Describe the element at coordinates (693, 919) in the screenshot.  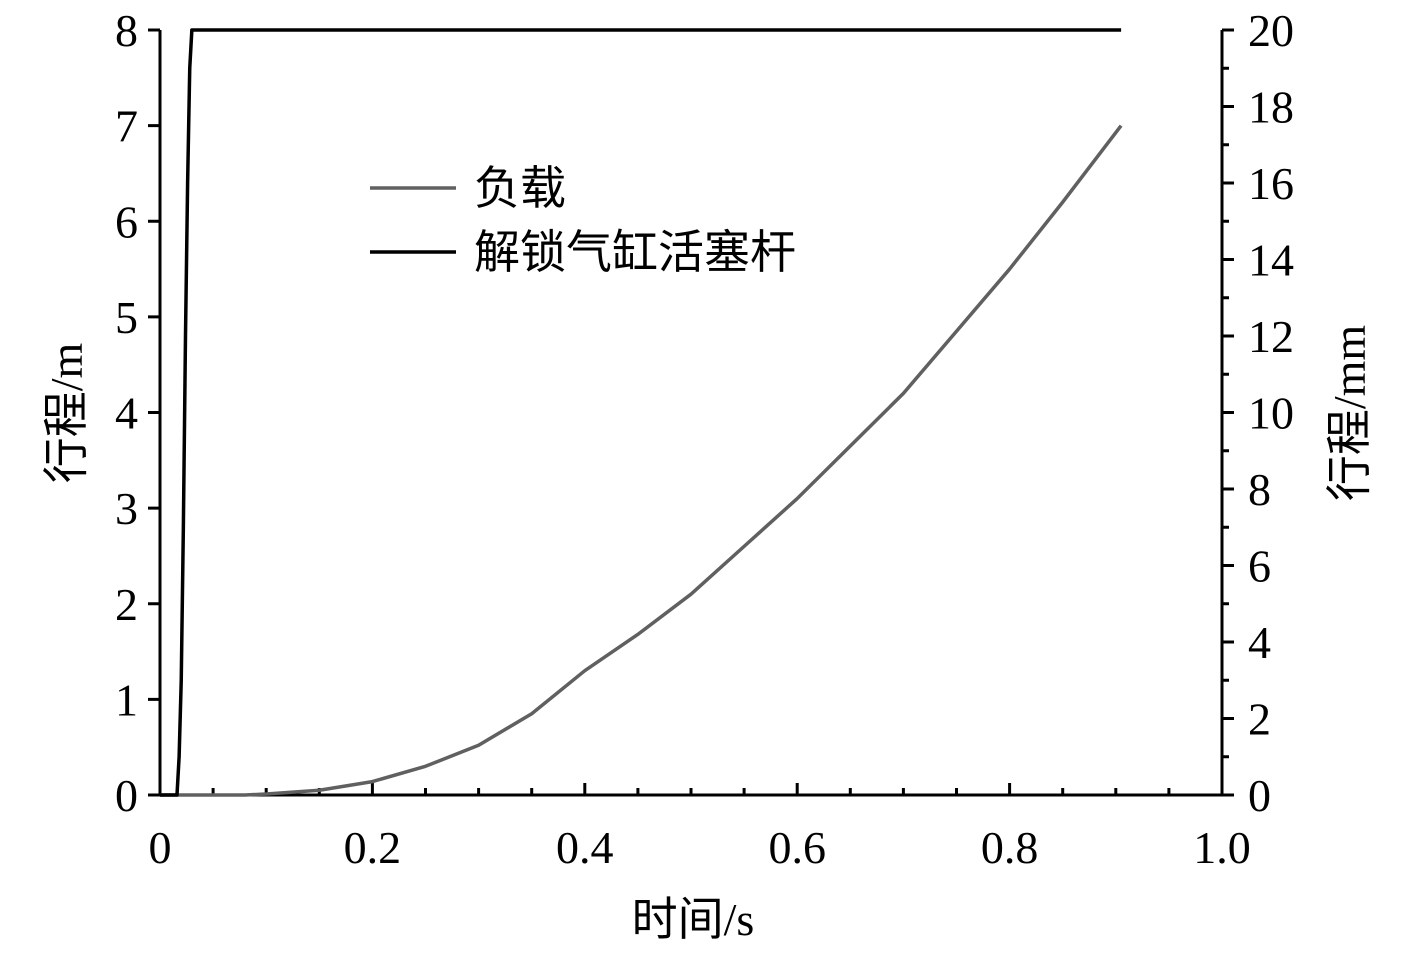
I see `x-axis-label: 时间/s` at that location.